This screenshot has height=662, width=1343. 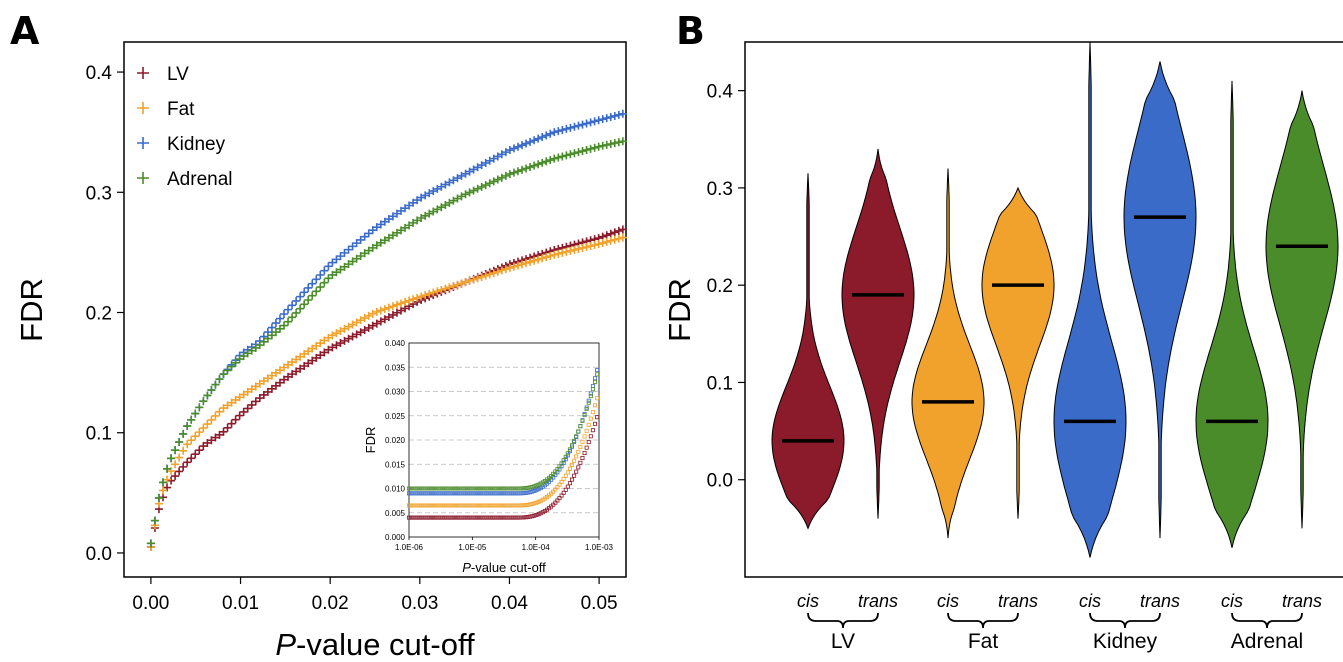 What do you see at coordinates (395, 416) in the screenshot?
I see `inset-y-tick-label: 0.025` at bounding box center [395, 416].